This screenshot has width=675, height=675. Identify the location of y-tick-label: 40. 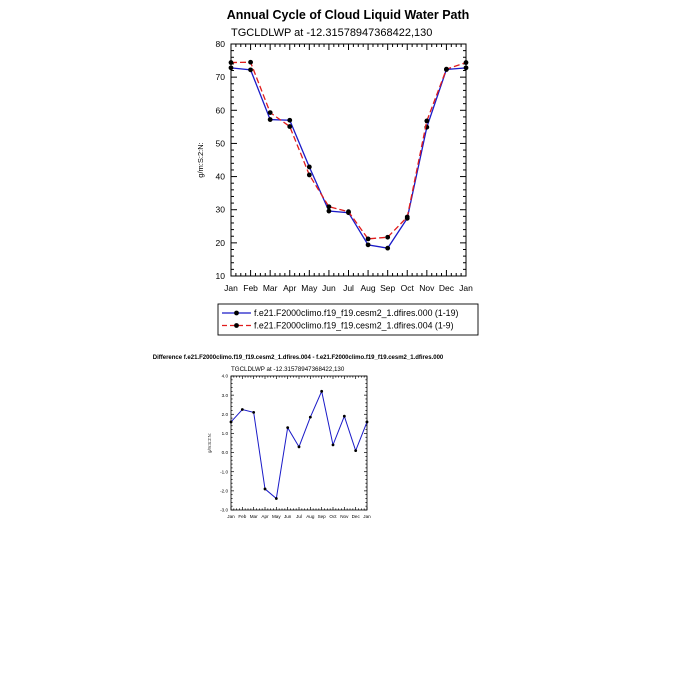
(221, 177).